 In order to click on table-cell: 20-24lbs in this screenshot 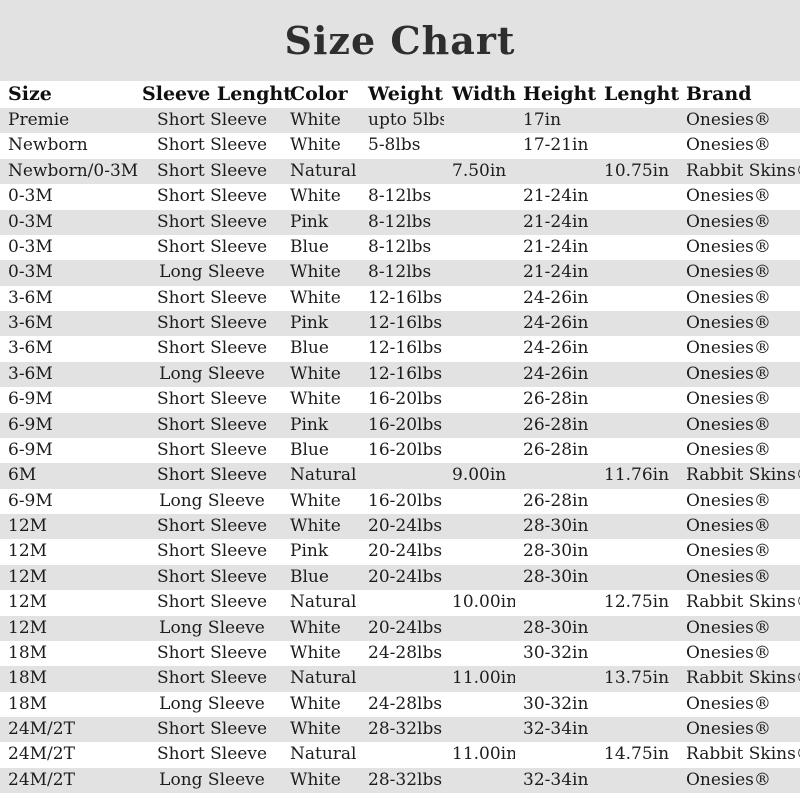, I will do `click(405, 627)`.